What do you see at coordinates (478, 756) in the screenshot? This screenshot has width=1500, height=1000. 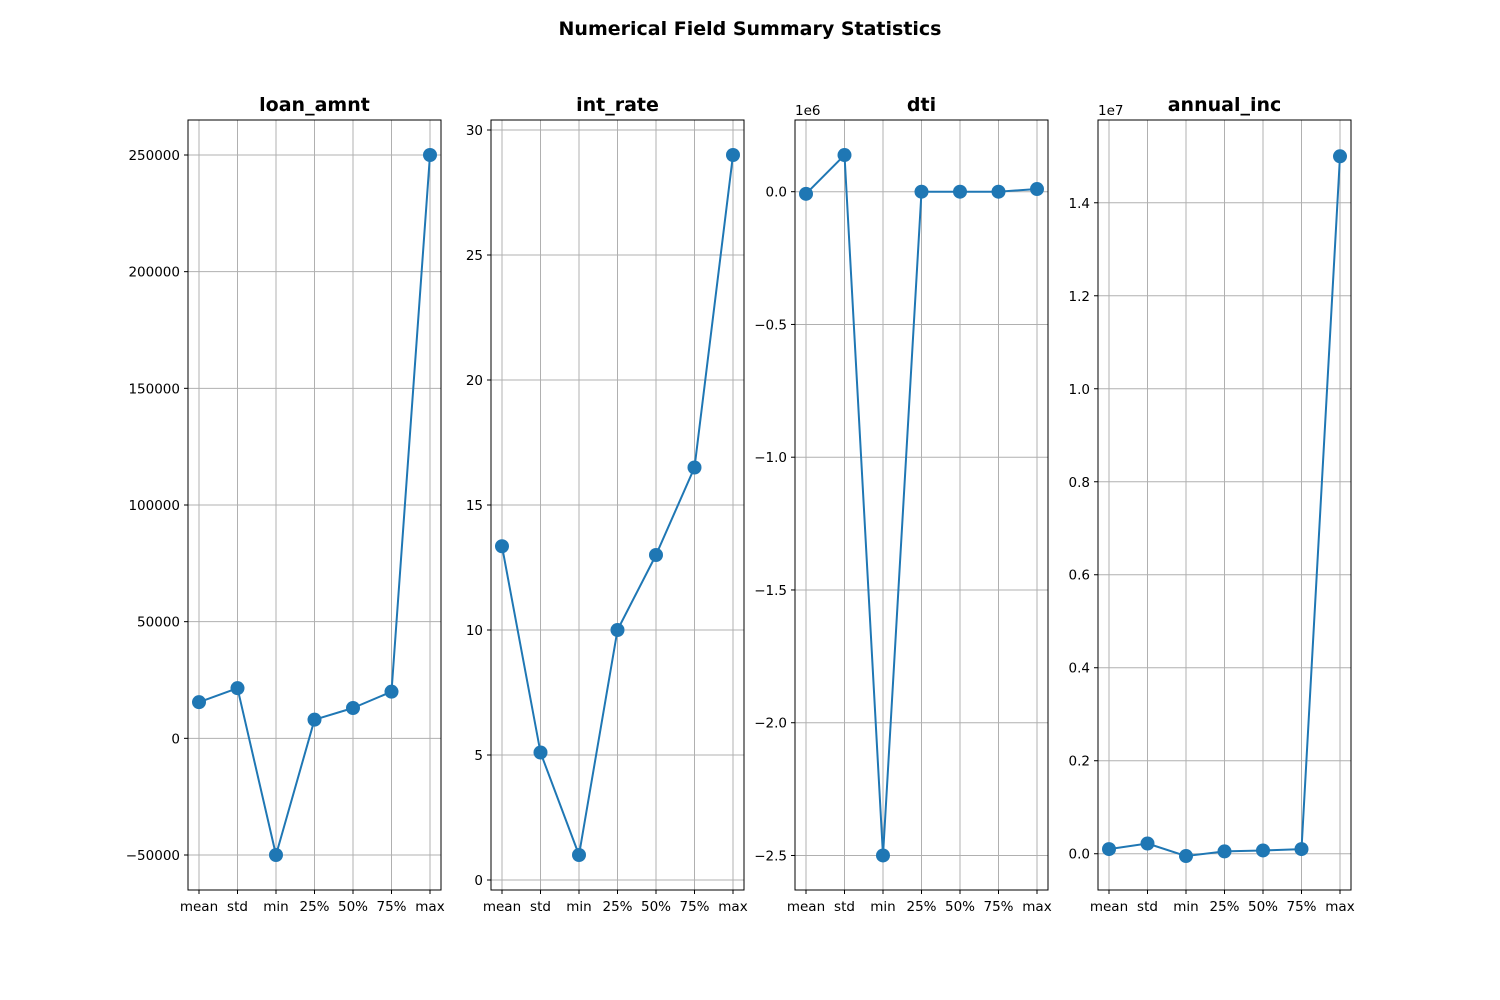 I see `y-tick-label: 5` at bounding box center [478, 756].